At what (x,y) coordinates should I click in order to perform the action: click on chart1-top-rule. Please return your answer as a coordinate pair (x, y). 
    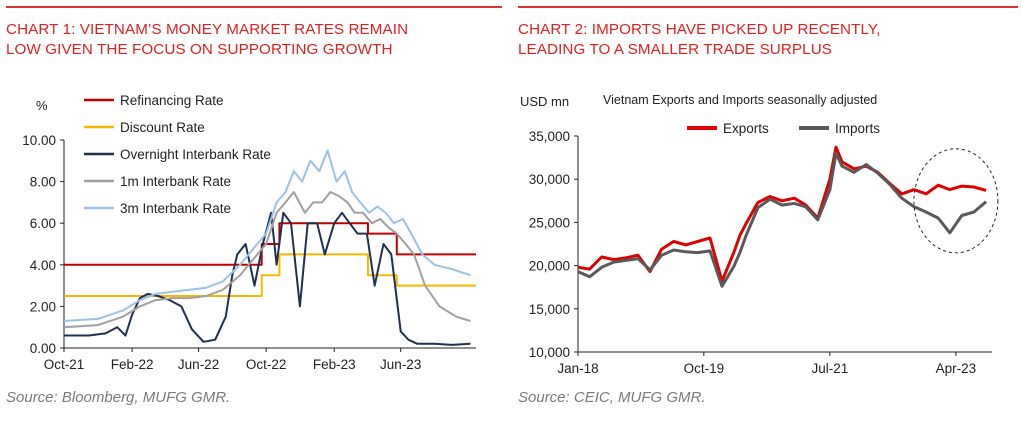
    Looking at the image, I should click on (254, 7).